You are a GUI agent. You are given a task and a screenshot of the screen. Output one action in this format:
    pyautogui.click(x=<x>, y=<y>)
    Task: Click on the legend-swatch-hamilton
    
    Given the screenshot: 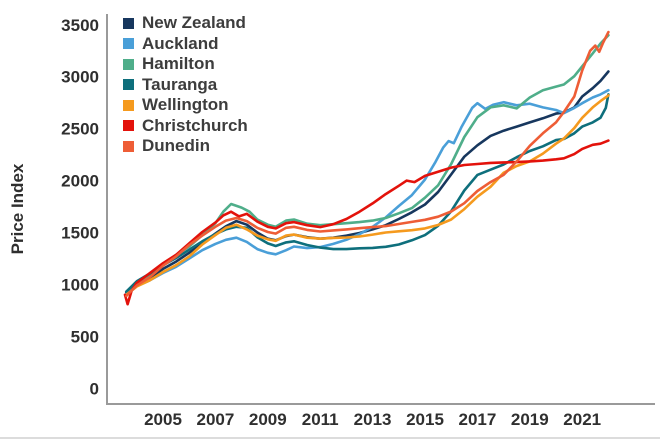 What is the action you would take?
    pyautogui.click(x=128, y=64)
    